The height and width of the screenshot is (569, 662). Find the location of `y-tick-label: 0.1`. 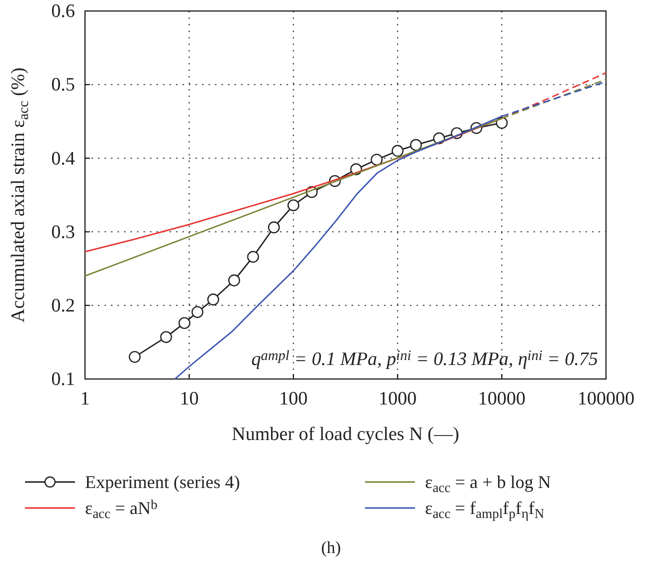

y-tick-label: 0.1 is located at coordinates (63, 379).